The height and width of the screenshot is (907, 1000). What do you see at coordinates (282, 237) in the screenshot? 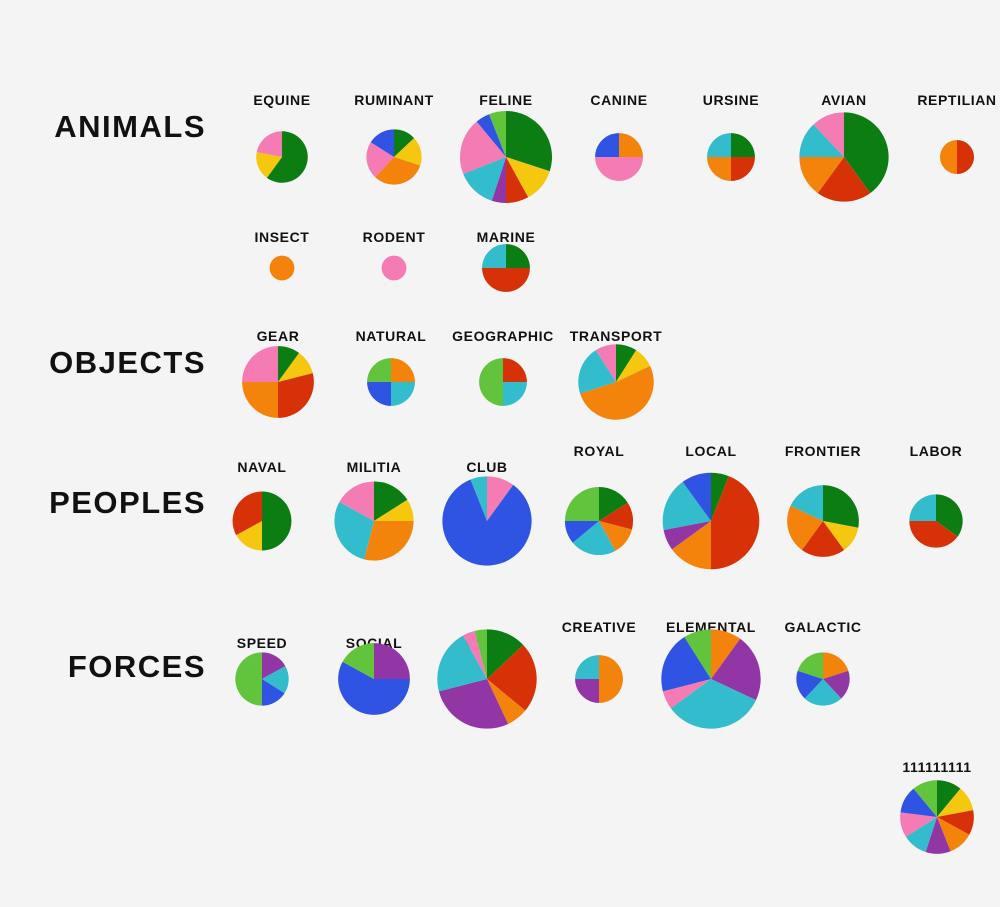
I see `pie-label-insect: INSECT` at bounding box center [282, 237].